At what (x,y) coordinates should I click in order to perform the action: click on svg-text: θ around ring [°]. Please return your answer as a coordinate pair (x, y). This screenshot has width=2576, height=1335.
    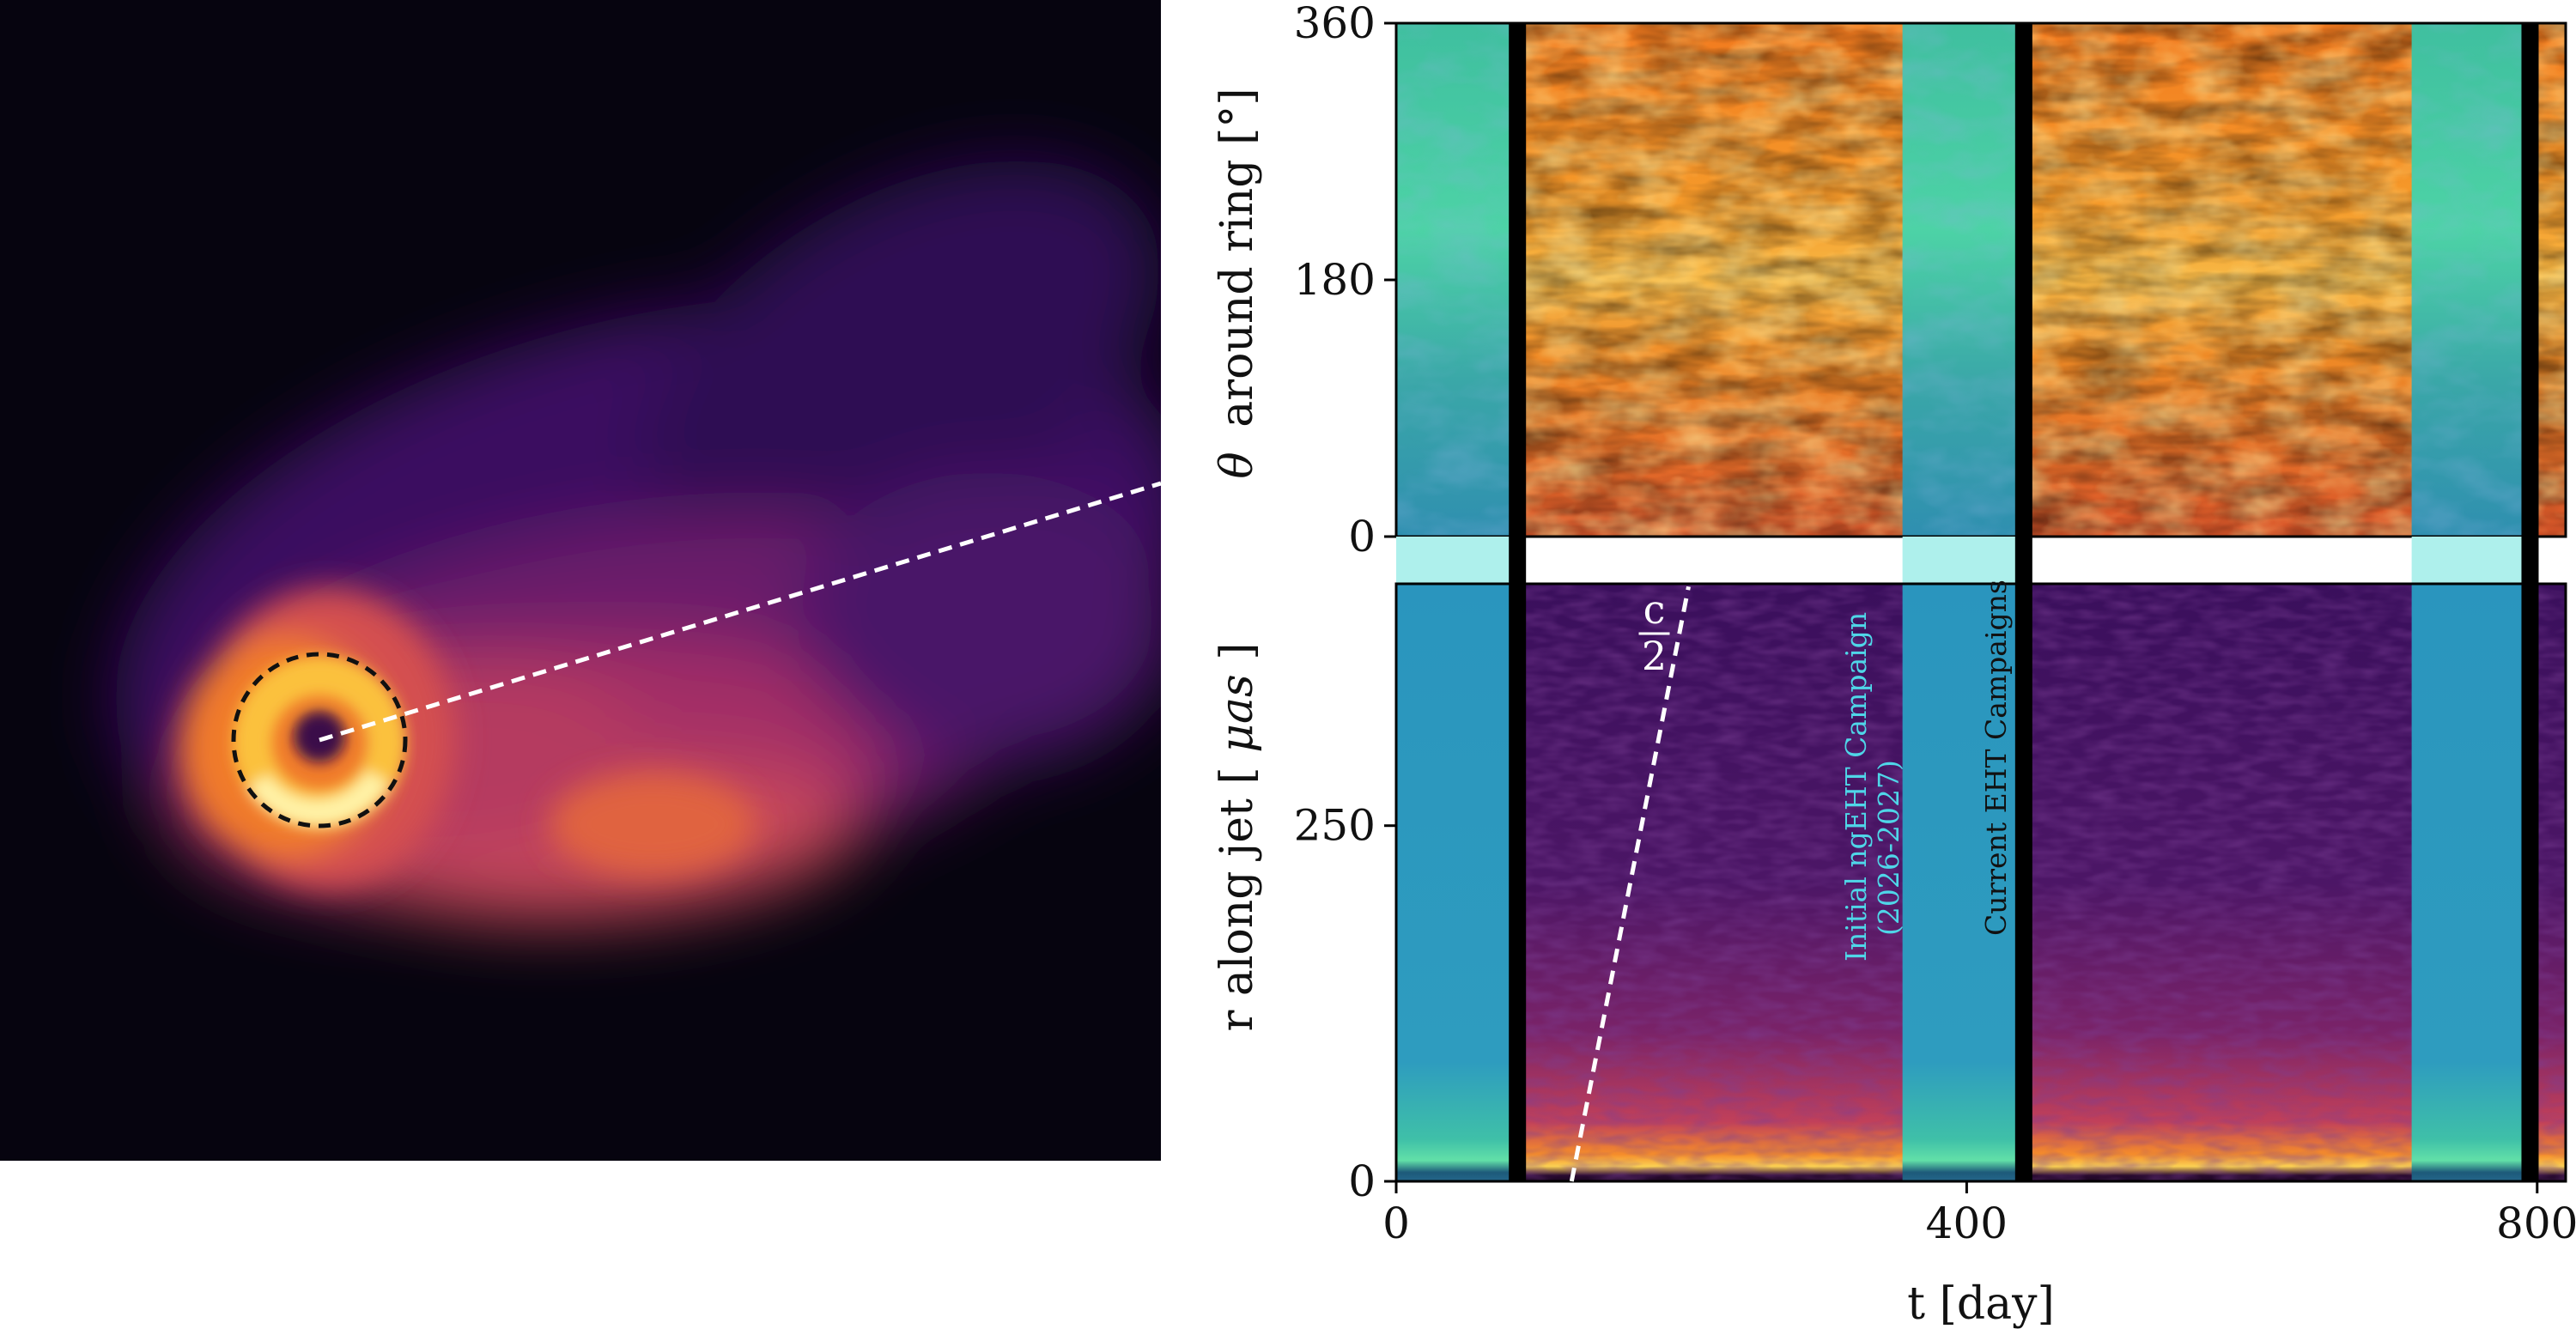
    Looking at the image, I should click on (1237, 283).